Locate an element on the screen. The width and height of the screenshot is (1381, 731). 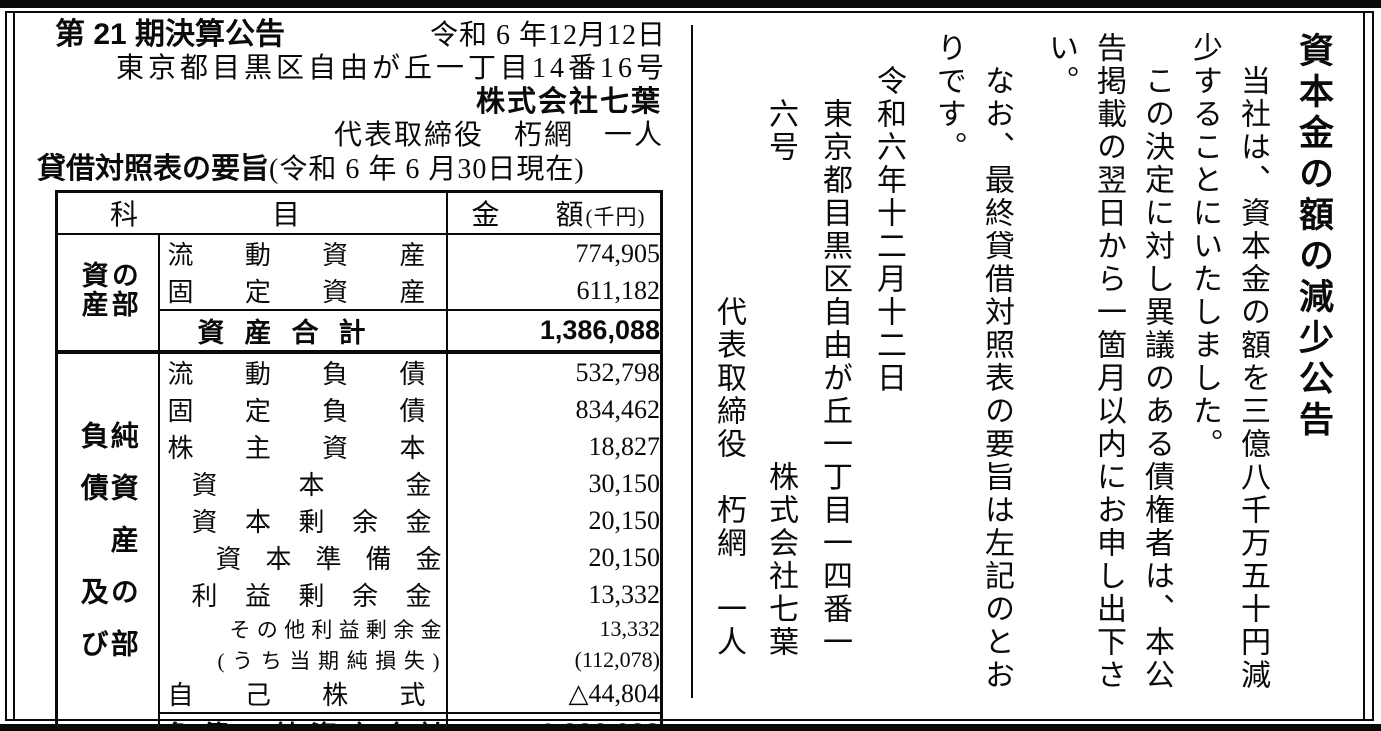
table-row: その他利益剰余金 13,332 is located at coordinates (359, 628).